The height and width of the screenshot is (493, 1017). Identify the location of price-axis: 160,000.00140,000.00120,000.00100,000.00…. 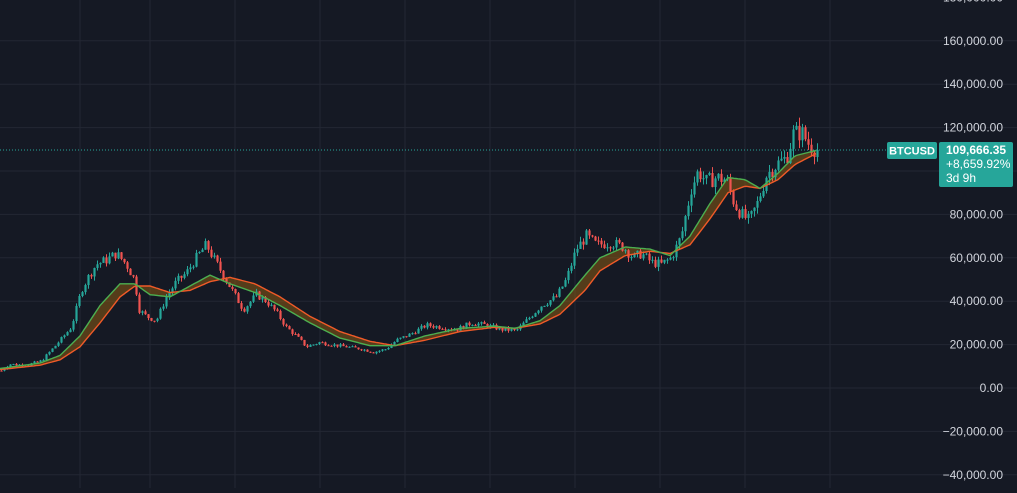
(973, 241).